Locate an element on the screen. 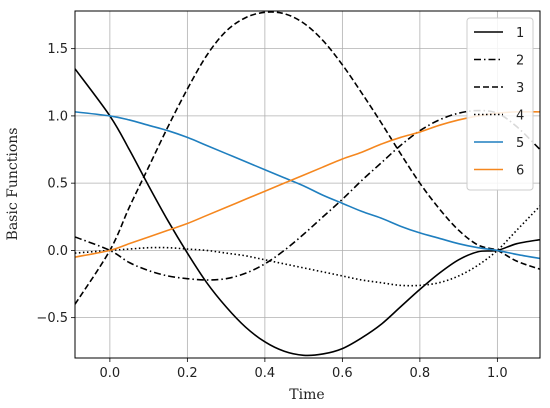 This screenshot has width=550, height=408. y-tick-label: 1.5 is located at coordinates (57, 49).